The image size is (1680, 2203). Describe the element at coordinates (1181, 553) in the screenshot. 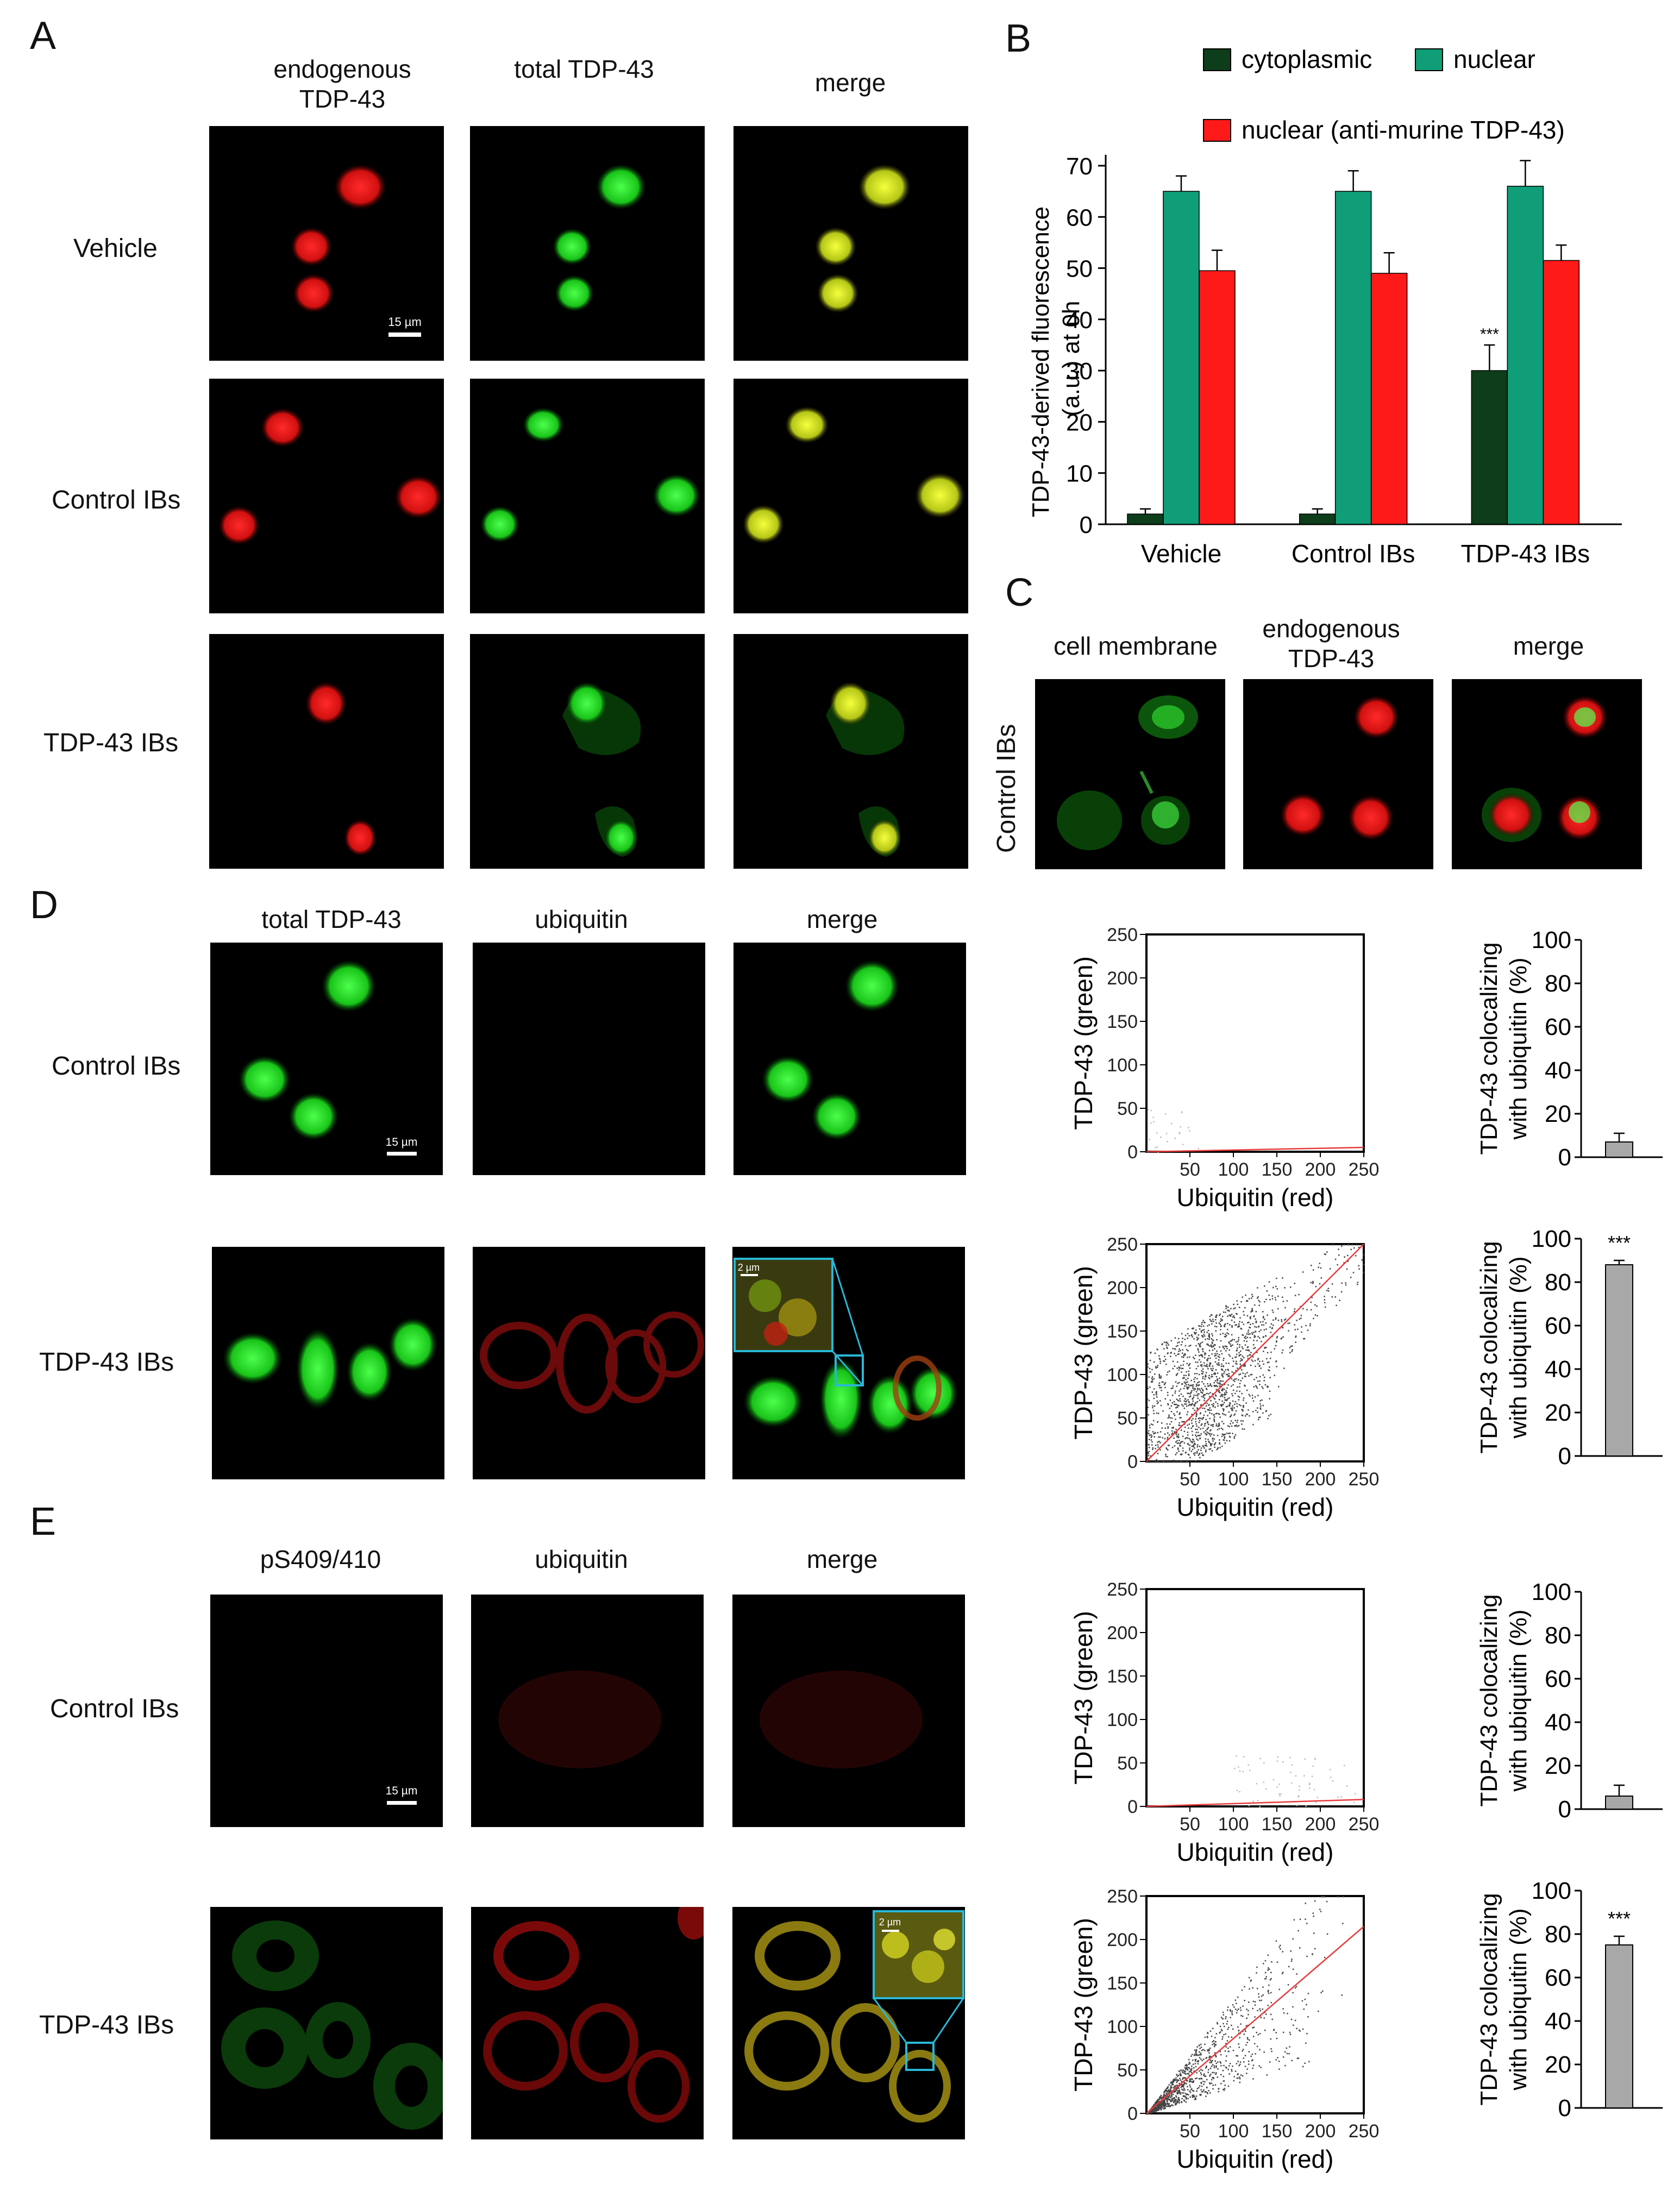

I see `b-category-label: Vehicle` at that location.